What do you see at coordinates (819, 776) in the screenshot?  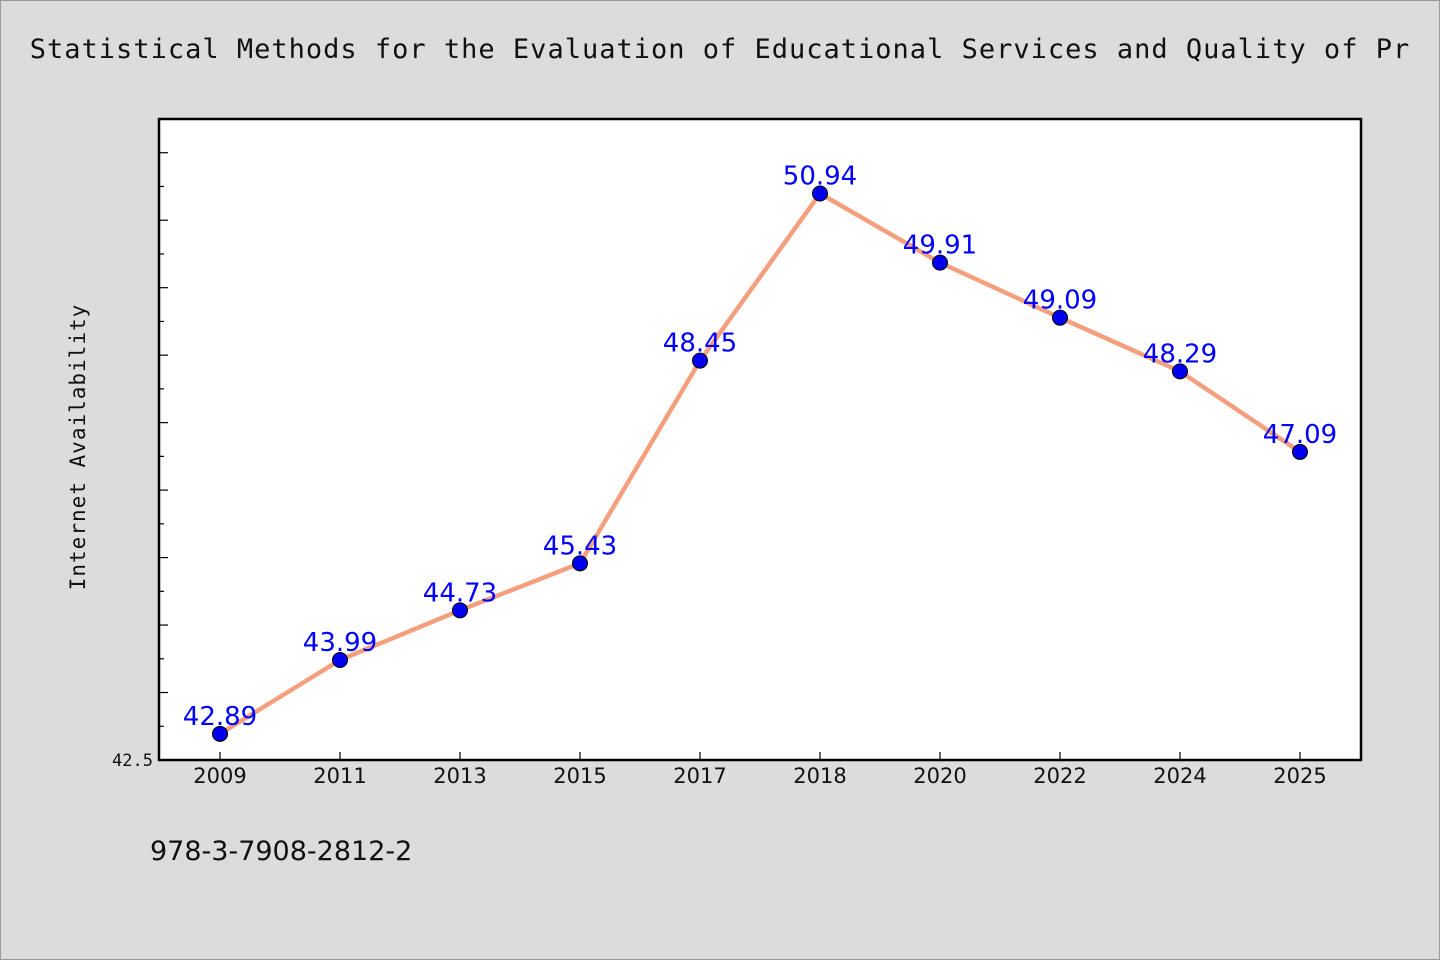 I see `x-tick-label: 2018` at bounding box center [819, 776].